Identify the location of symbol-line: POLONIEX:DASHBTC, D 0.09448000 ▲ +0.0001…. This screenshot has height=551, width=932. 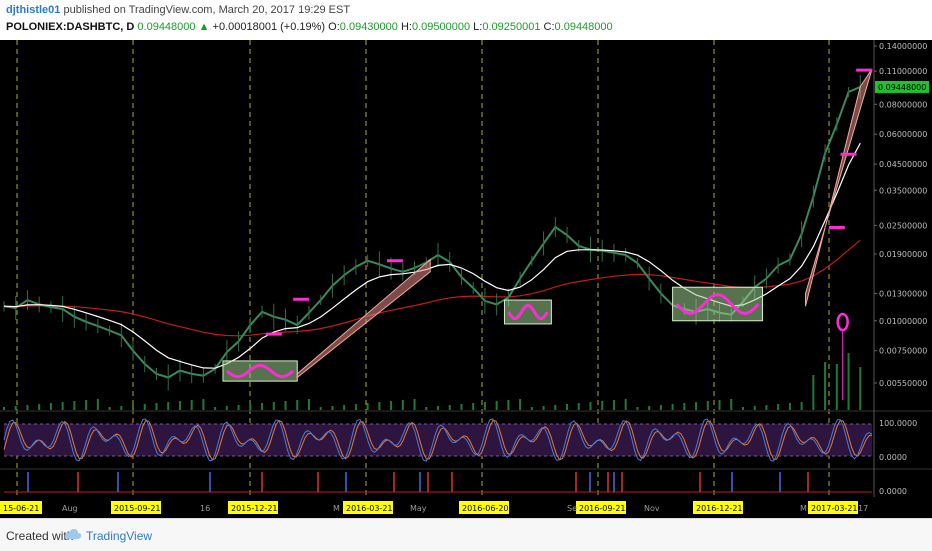
(309, 27).